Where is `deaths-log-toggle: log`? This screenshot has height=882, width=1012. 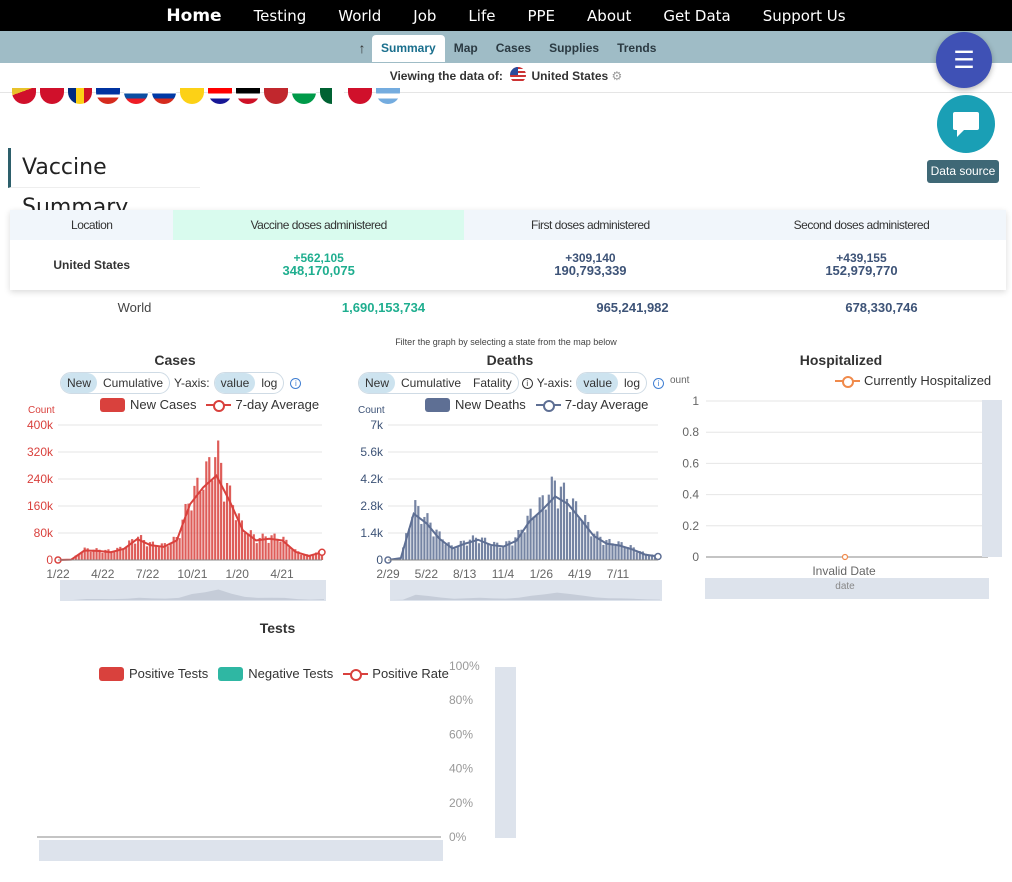
deaths-log-toggle: log is located at coordinates (632, 383).